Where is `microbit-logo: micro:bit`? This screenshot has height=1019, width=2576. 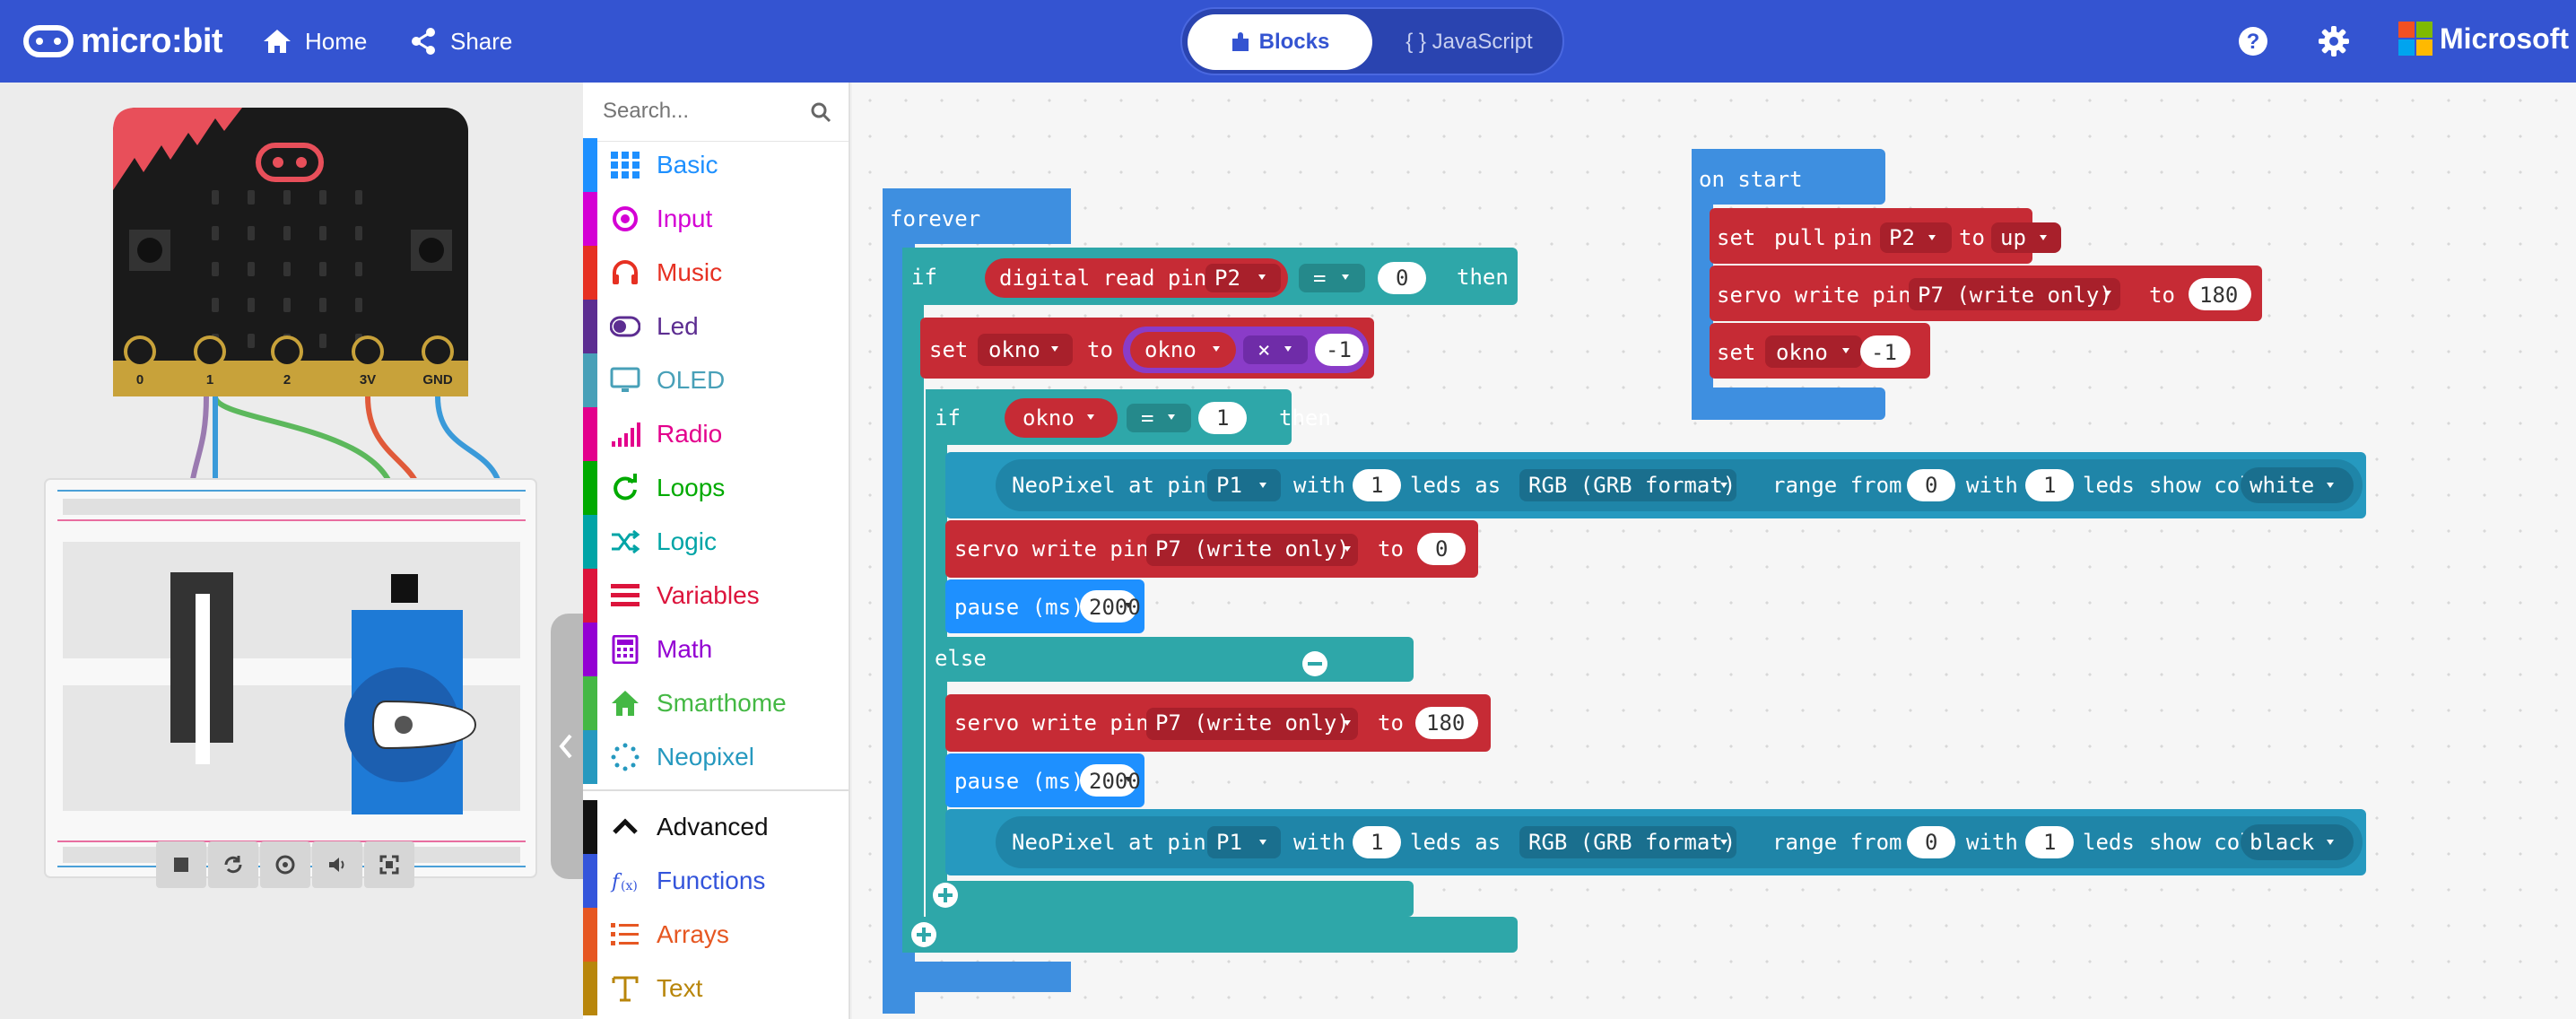
microbit-logo: micro:bit is located at coordinates (123, 41).